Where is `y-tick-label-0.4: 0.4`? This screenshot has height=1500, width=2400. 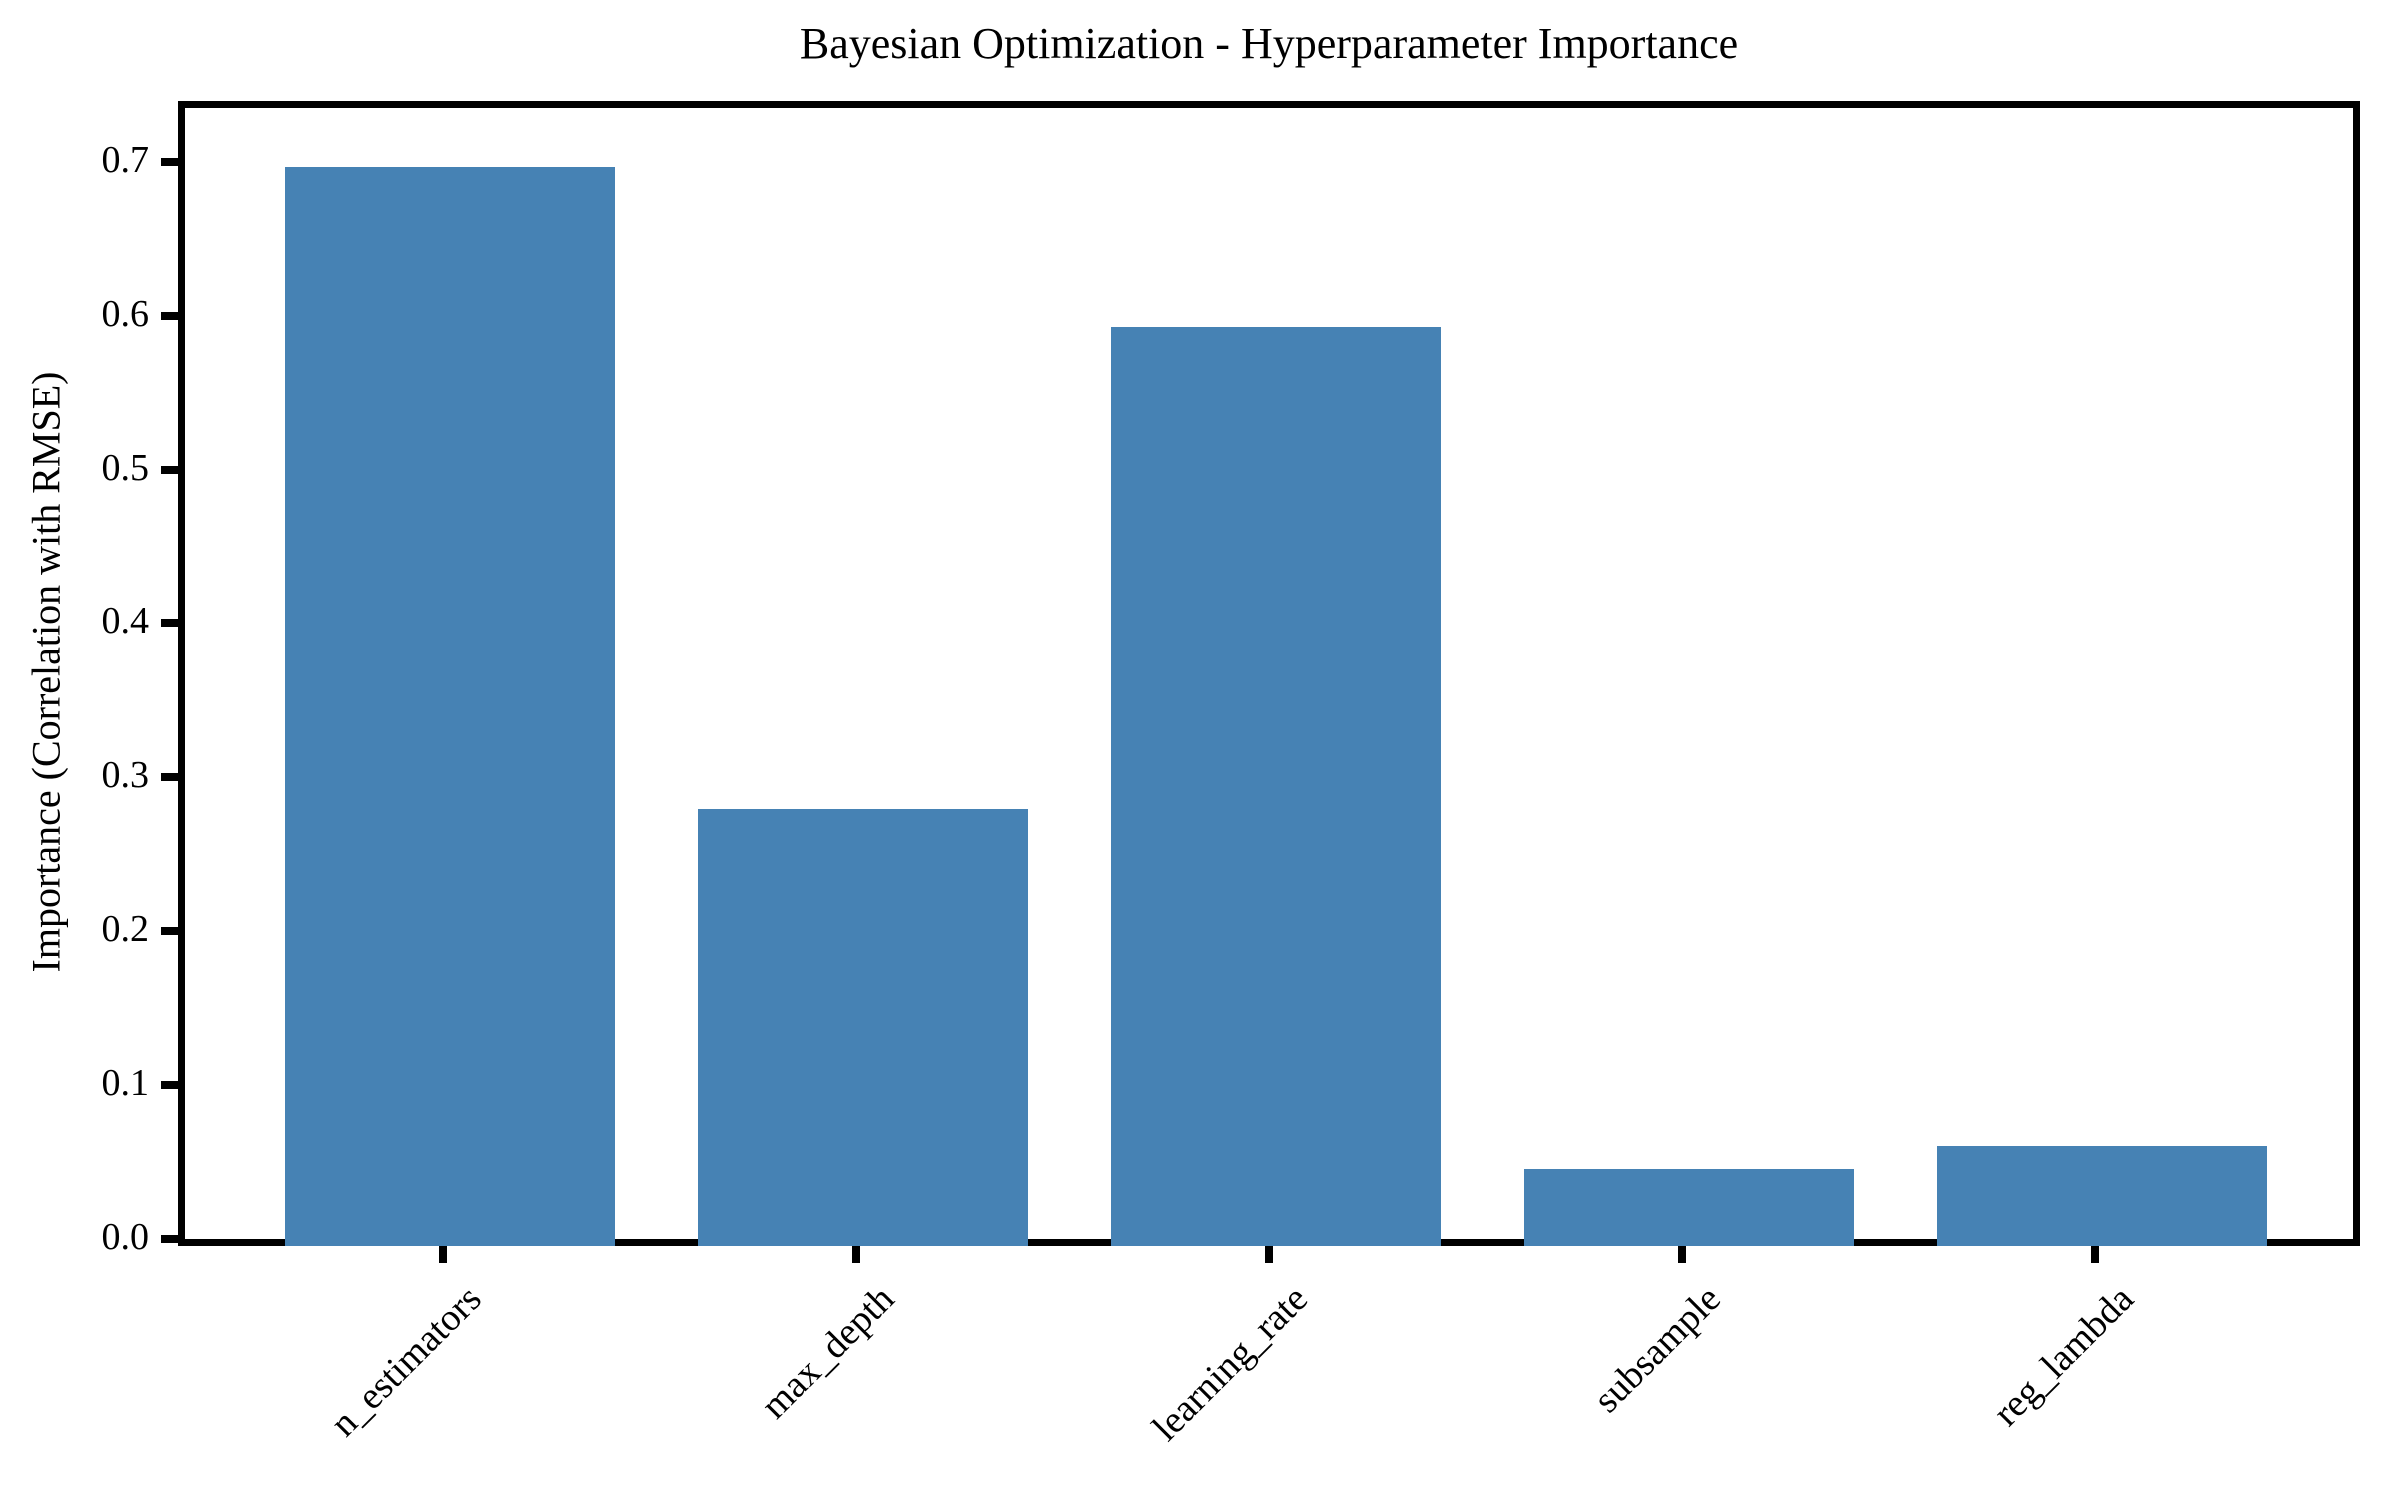 y-tick-label-0.4: 0.4 is located at coordinates (125, 621).